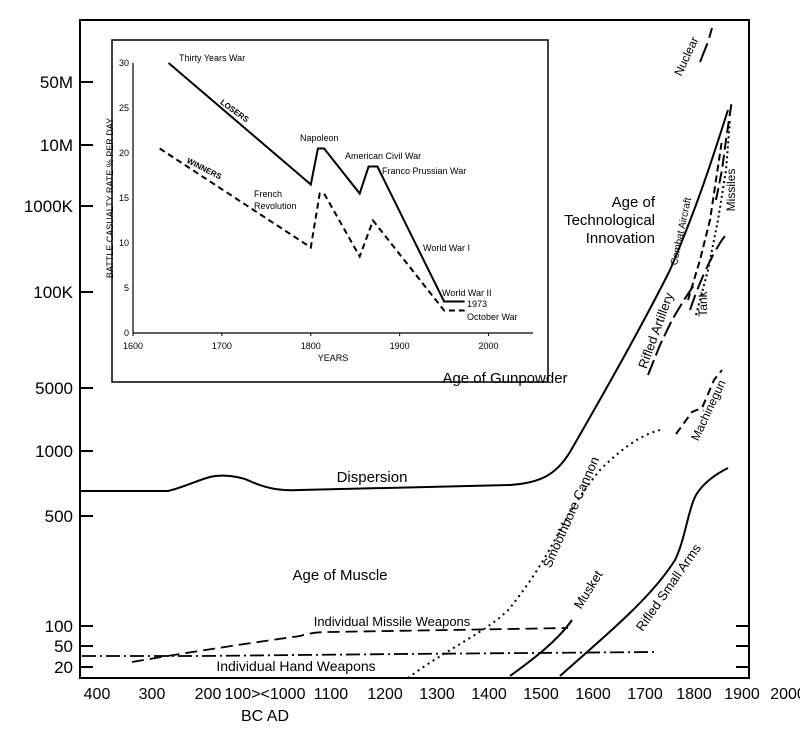  What do you see at coordinates (731, 190) in the screenshot?
I see `label-missiles: Missiles` at bounding box center [731, 190].